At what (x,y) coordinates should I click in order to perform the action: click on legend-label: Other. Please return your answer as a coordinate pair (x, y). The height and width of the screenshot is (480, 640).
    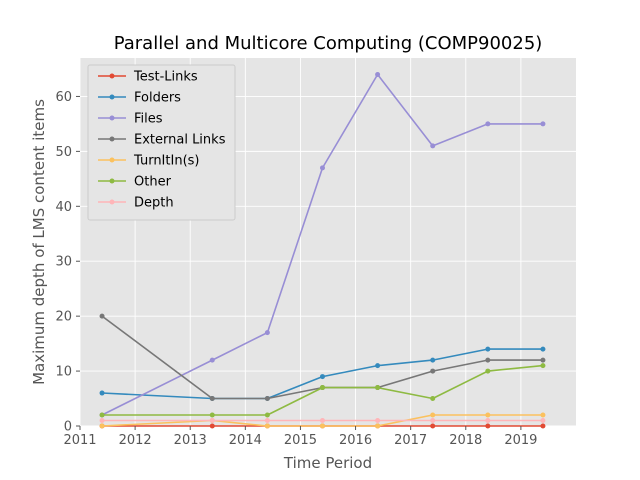
    Looking at the image, I should click on (153, 182).